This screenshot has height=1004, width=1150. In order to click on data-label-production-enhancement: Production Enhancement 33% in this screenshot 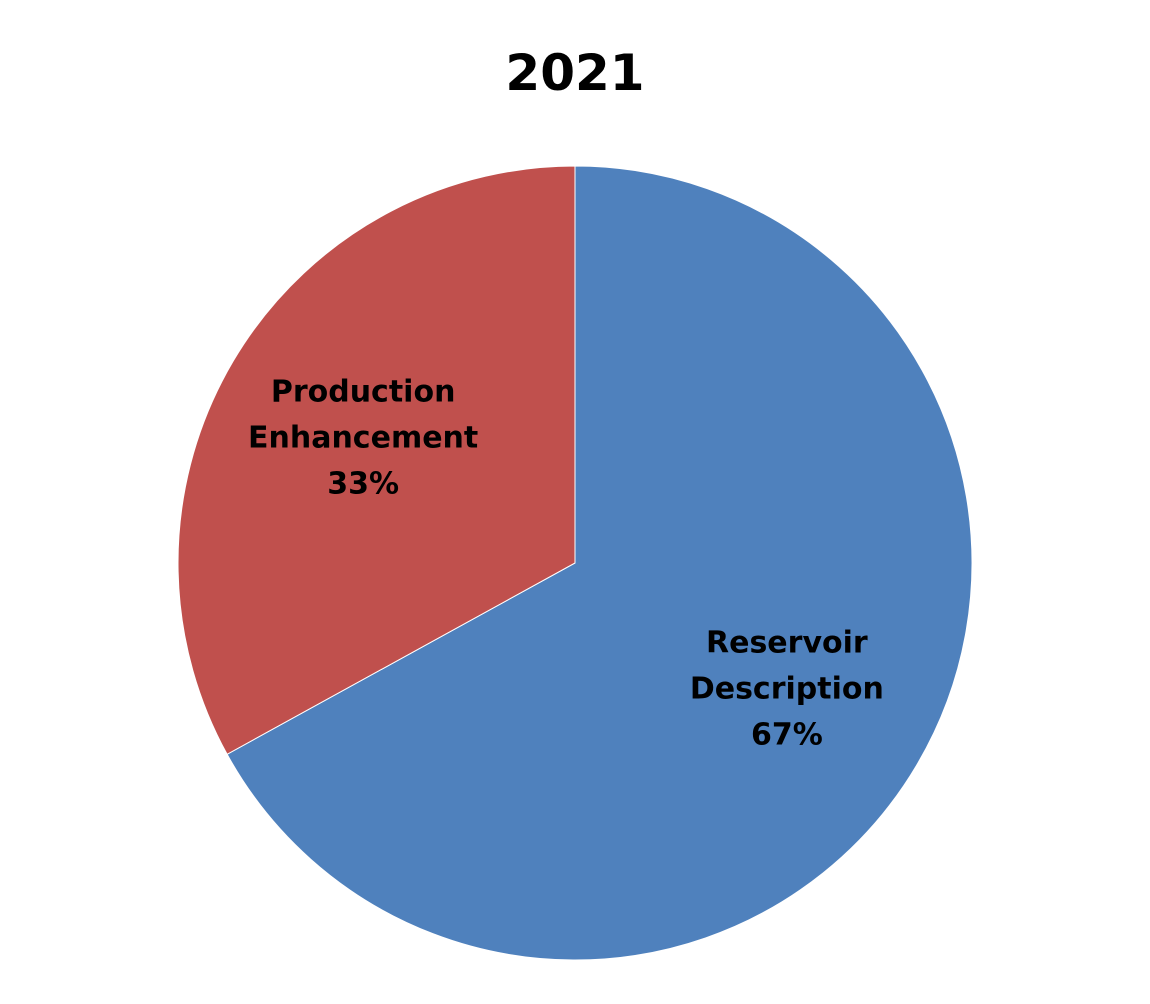, I will do `click(363, 438)`.